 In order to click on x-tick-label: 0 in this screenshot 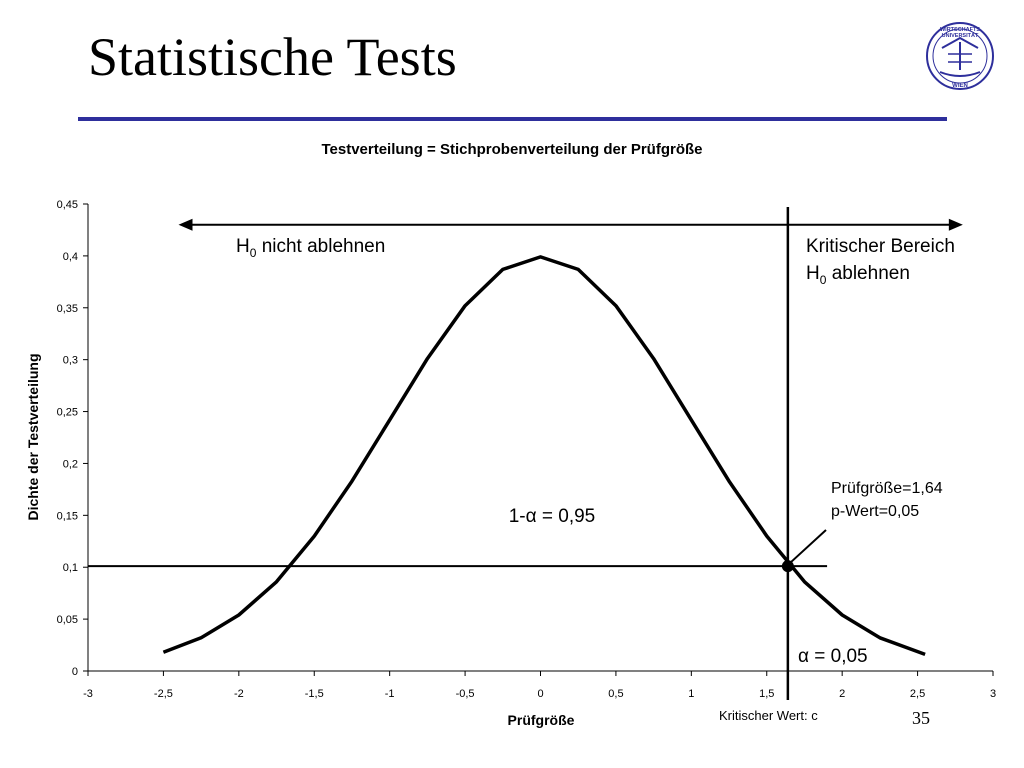, I will do `click(540, 694)`.